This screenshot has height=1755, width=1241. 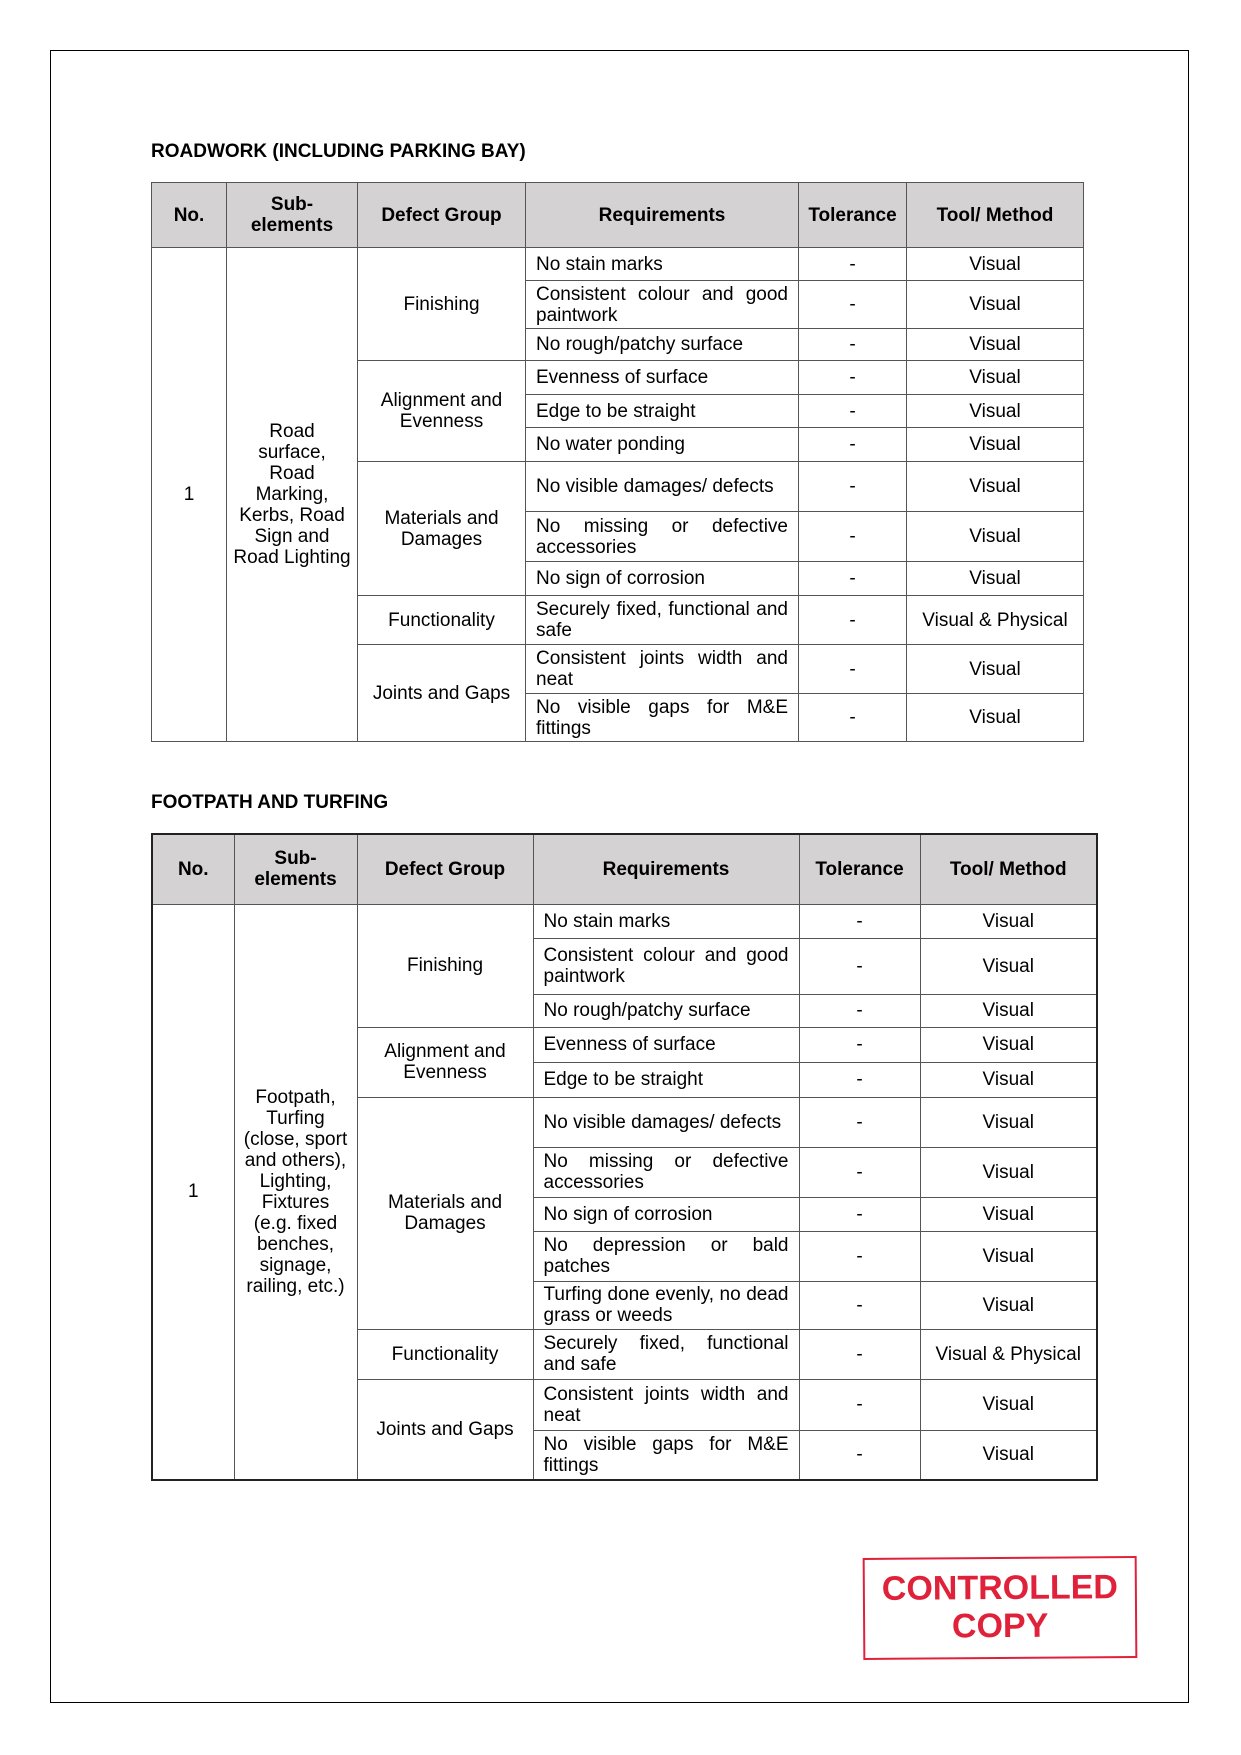 I want to click on footpath-title: FOOTPATH AND TURFING, so click(x=270, y=802).